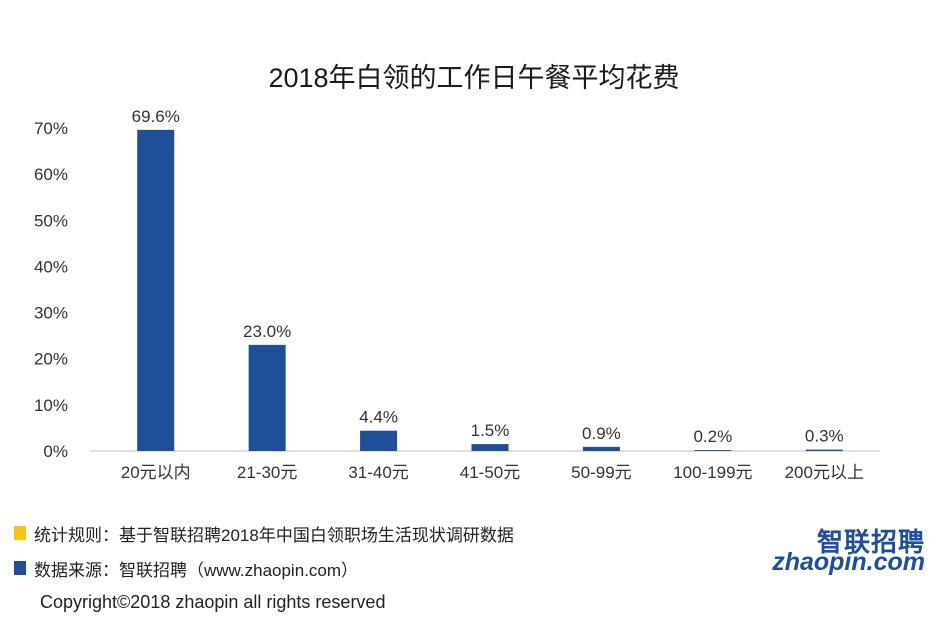 The height and width of the screenshot is (632, 948). What do you see at coordinates (601, 433) in the screenshot?
I see `data-label: 0.9%` at bounding box center [601, 433].